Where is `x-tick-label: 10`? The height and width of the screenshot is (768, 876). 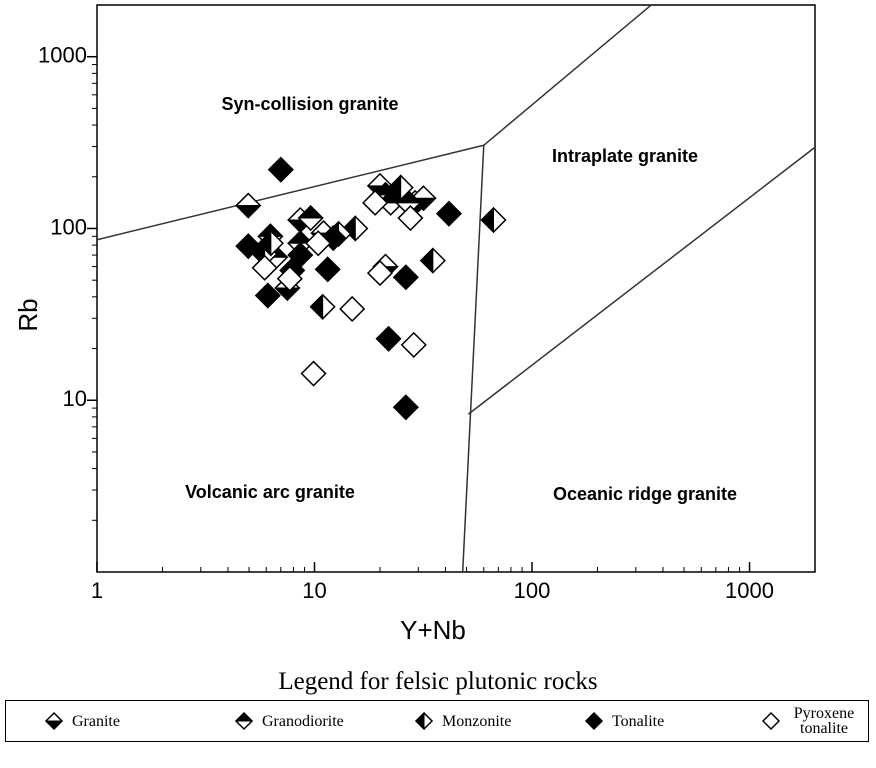
x-tick-label: 10 is located at coordinates (314, 590).